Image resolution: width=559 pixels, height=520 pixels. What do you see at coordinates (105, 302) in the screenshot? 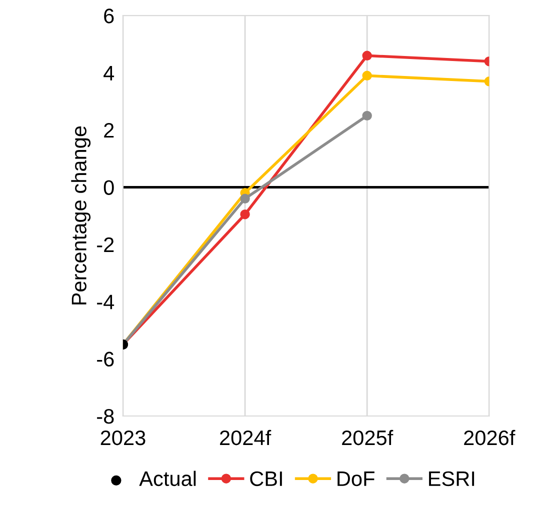
I see `y-tick-label: -4` at bounding box center [105, 302].